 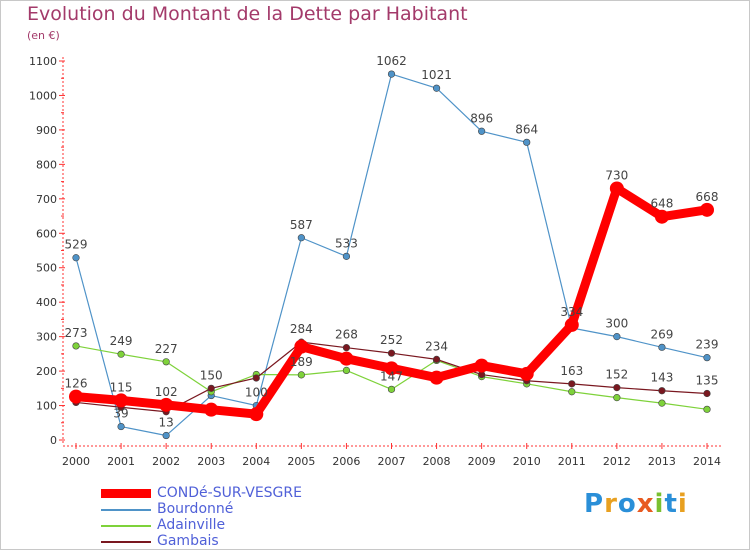 What do you see at coordinates (191, 525) in the screenshot?
I see `legend-label-adainville: Adainville` at bounding box center [191, 525].